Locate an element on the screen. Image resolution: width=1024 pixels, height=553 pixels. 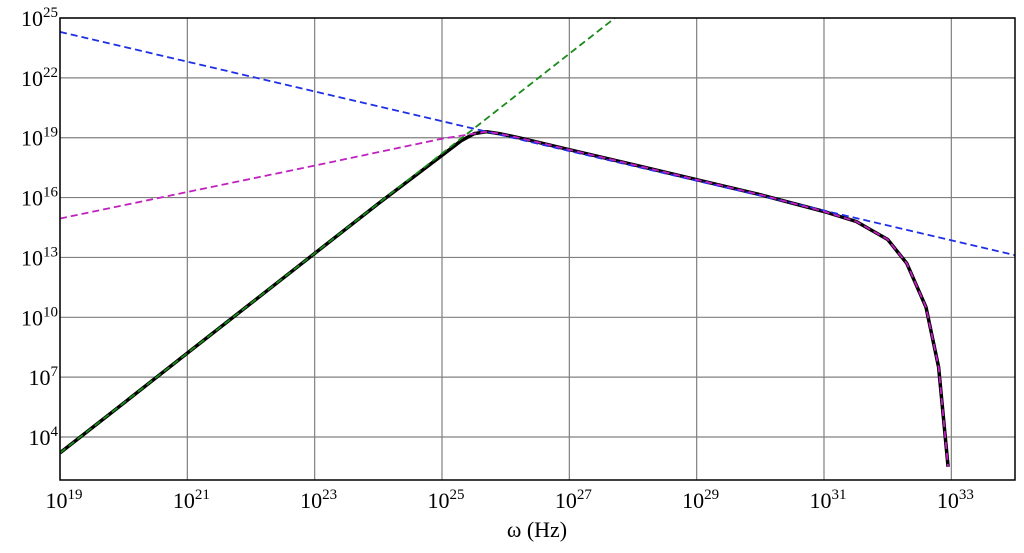
x-tick-label: 1031 is located at coordinates (828, 500).